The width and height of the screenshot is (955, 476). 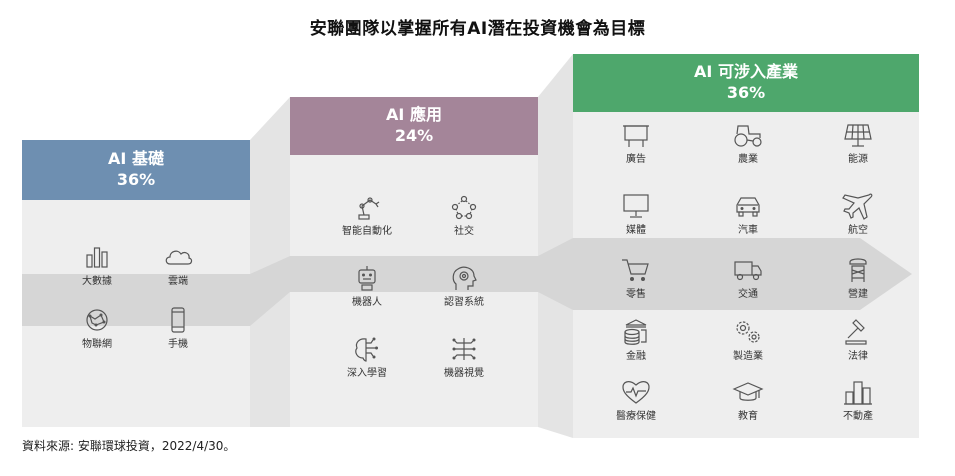 I want to click on heart-pulse-icon, so click(x=636, y=392).